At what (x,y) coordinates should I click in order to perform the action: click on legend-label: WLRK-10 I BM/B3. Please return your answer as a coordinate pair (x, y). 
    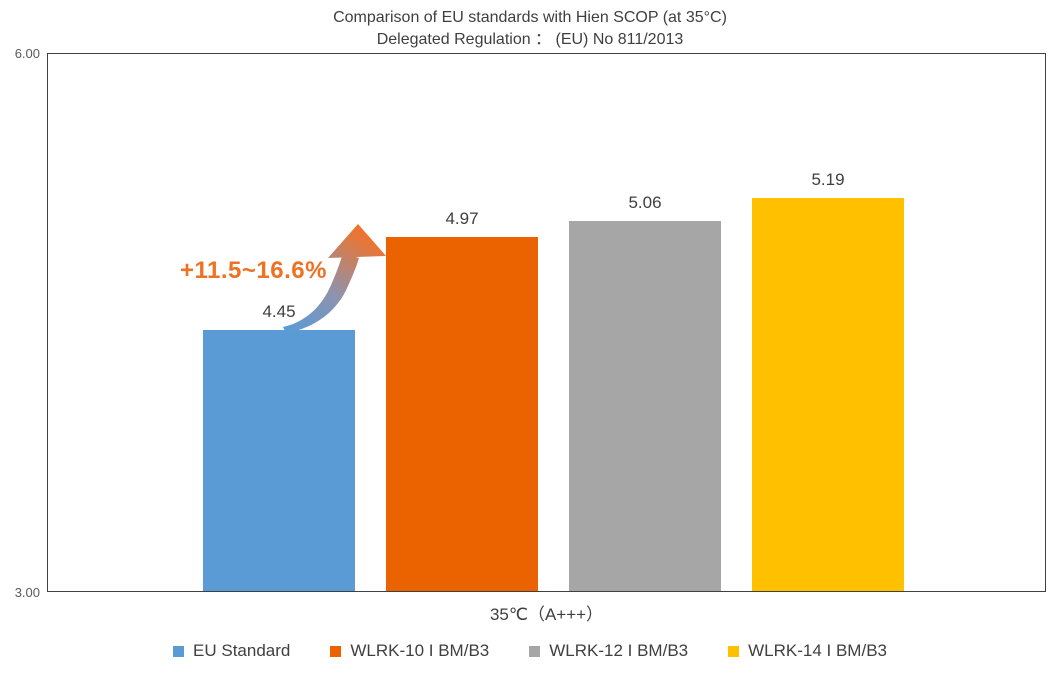
    Looking at the image, I should click on (420, 650).